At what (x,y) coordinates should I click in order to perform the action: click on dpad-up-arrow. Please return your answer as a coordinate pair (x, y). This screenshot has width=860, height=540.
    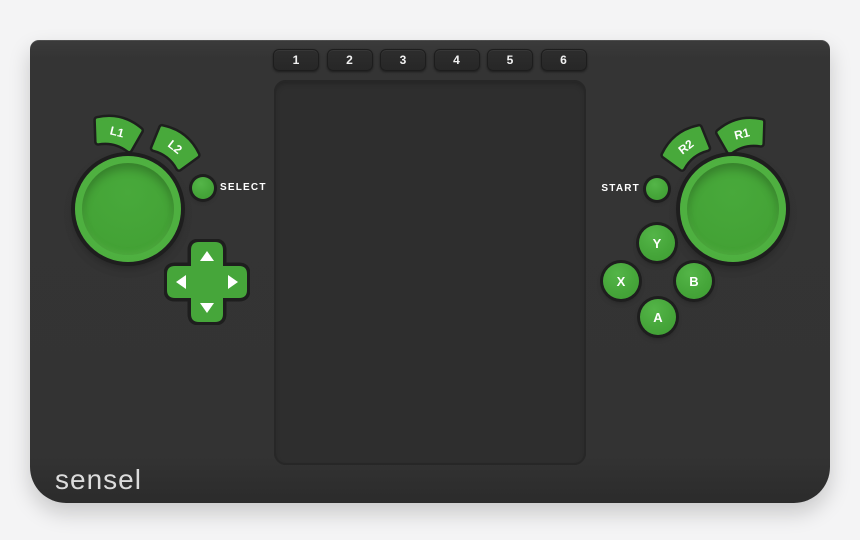
    Looking at the image, I should click on (207, 256).